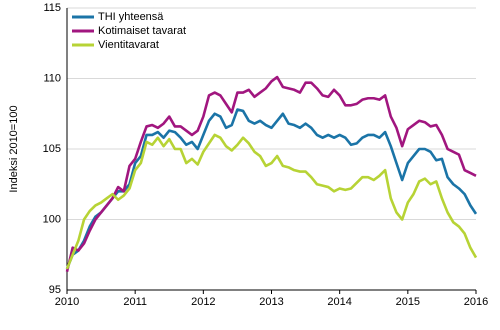  What do you see at coordinates (203, 302) in the screenshot?
I see `x-tick-label: 2012` at bounding box center [203, 302].